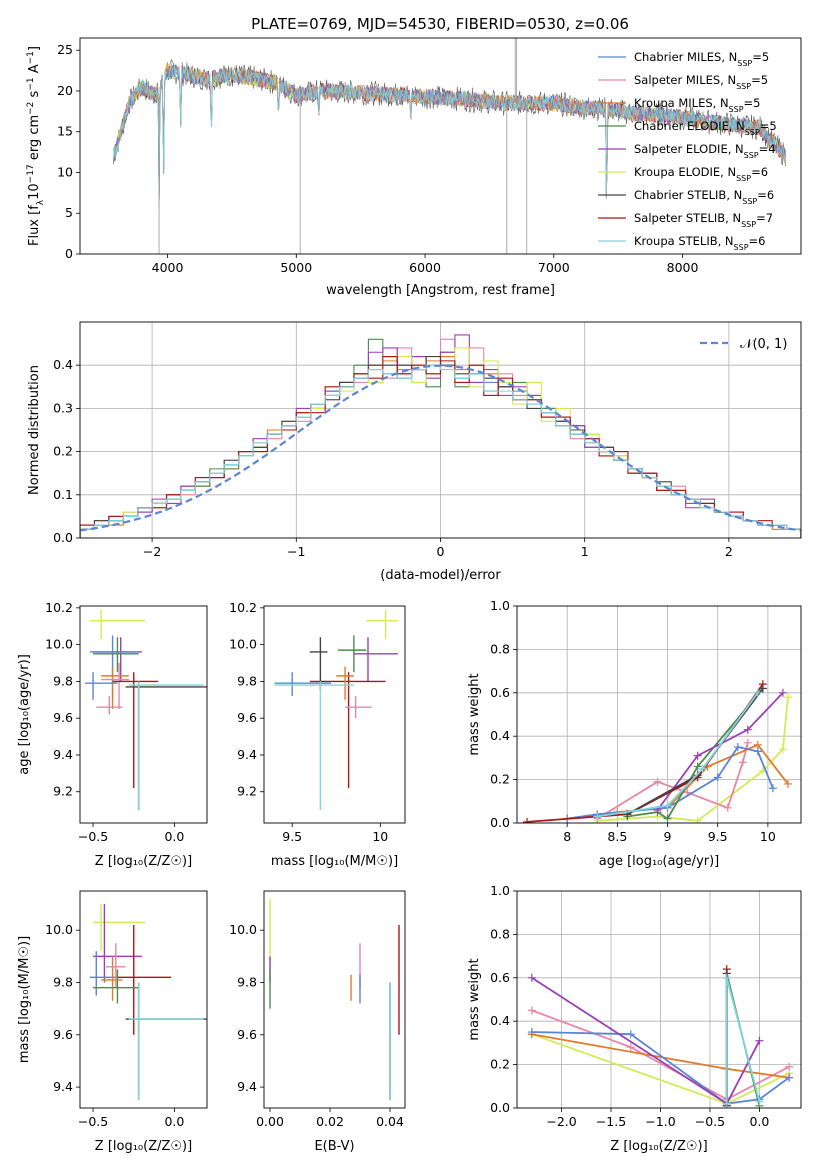 This screenshot has height=1170, width=819. Describe the element at coordinates (152, 551) in the screenshot. I see `x-tick-label: −2` at that location.